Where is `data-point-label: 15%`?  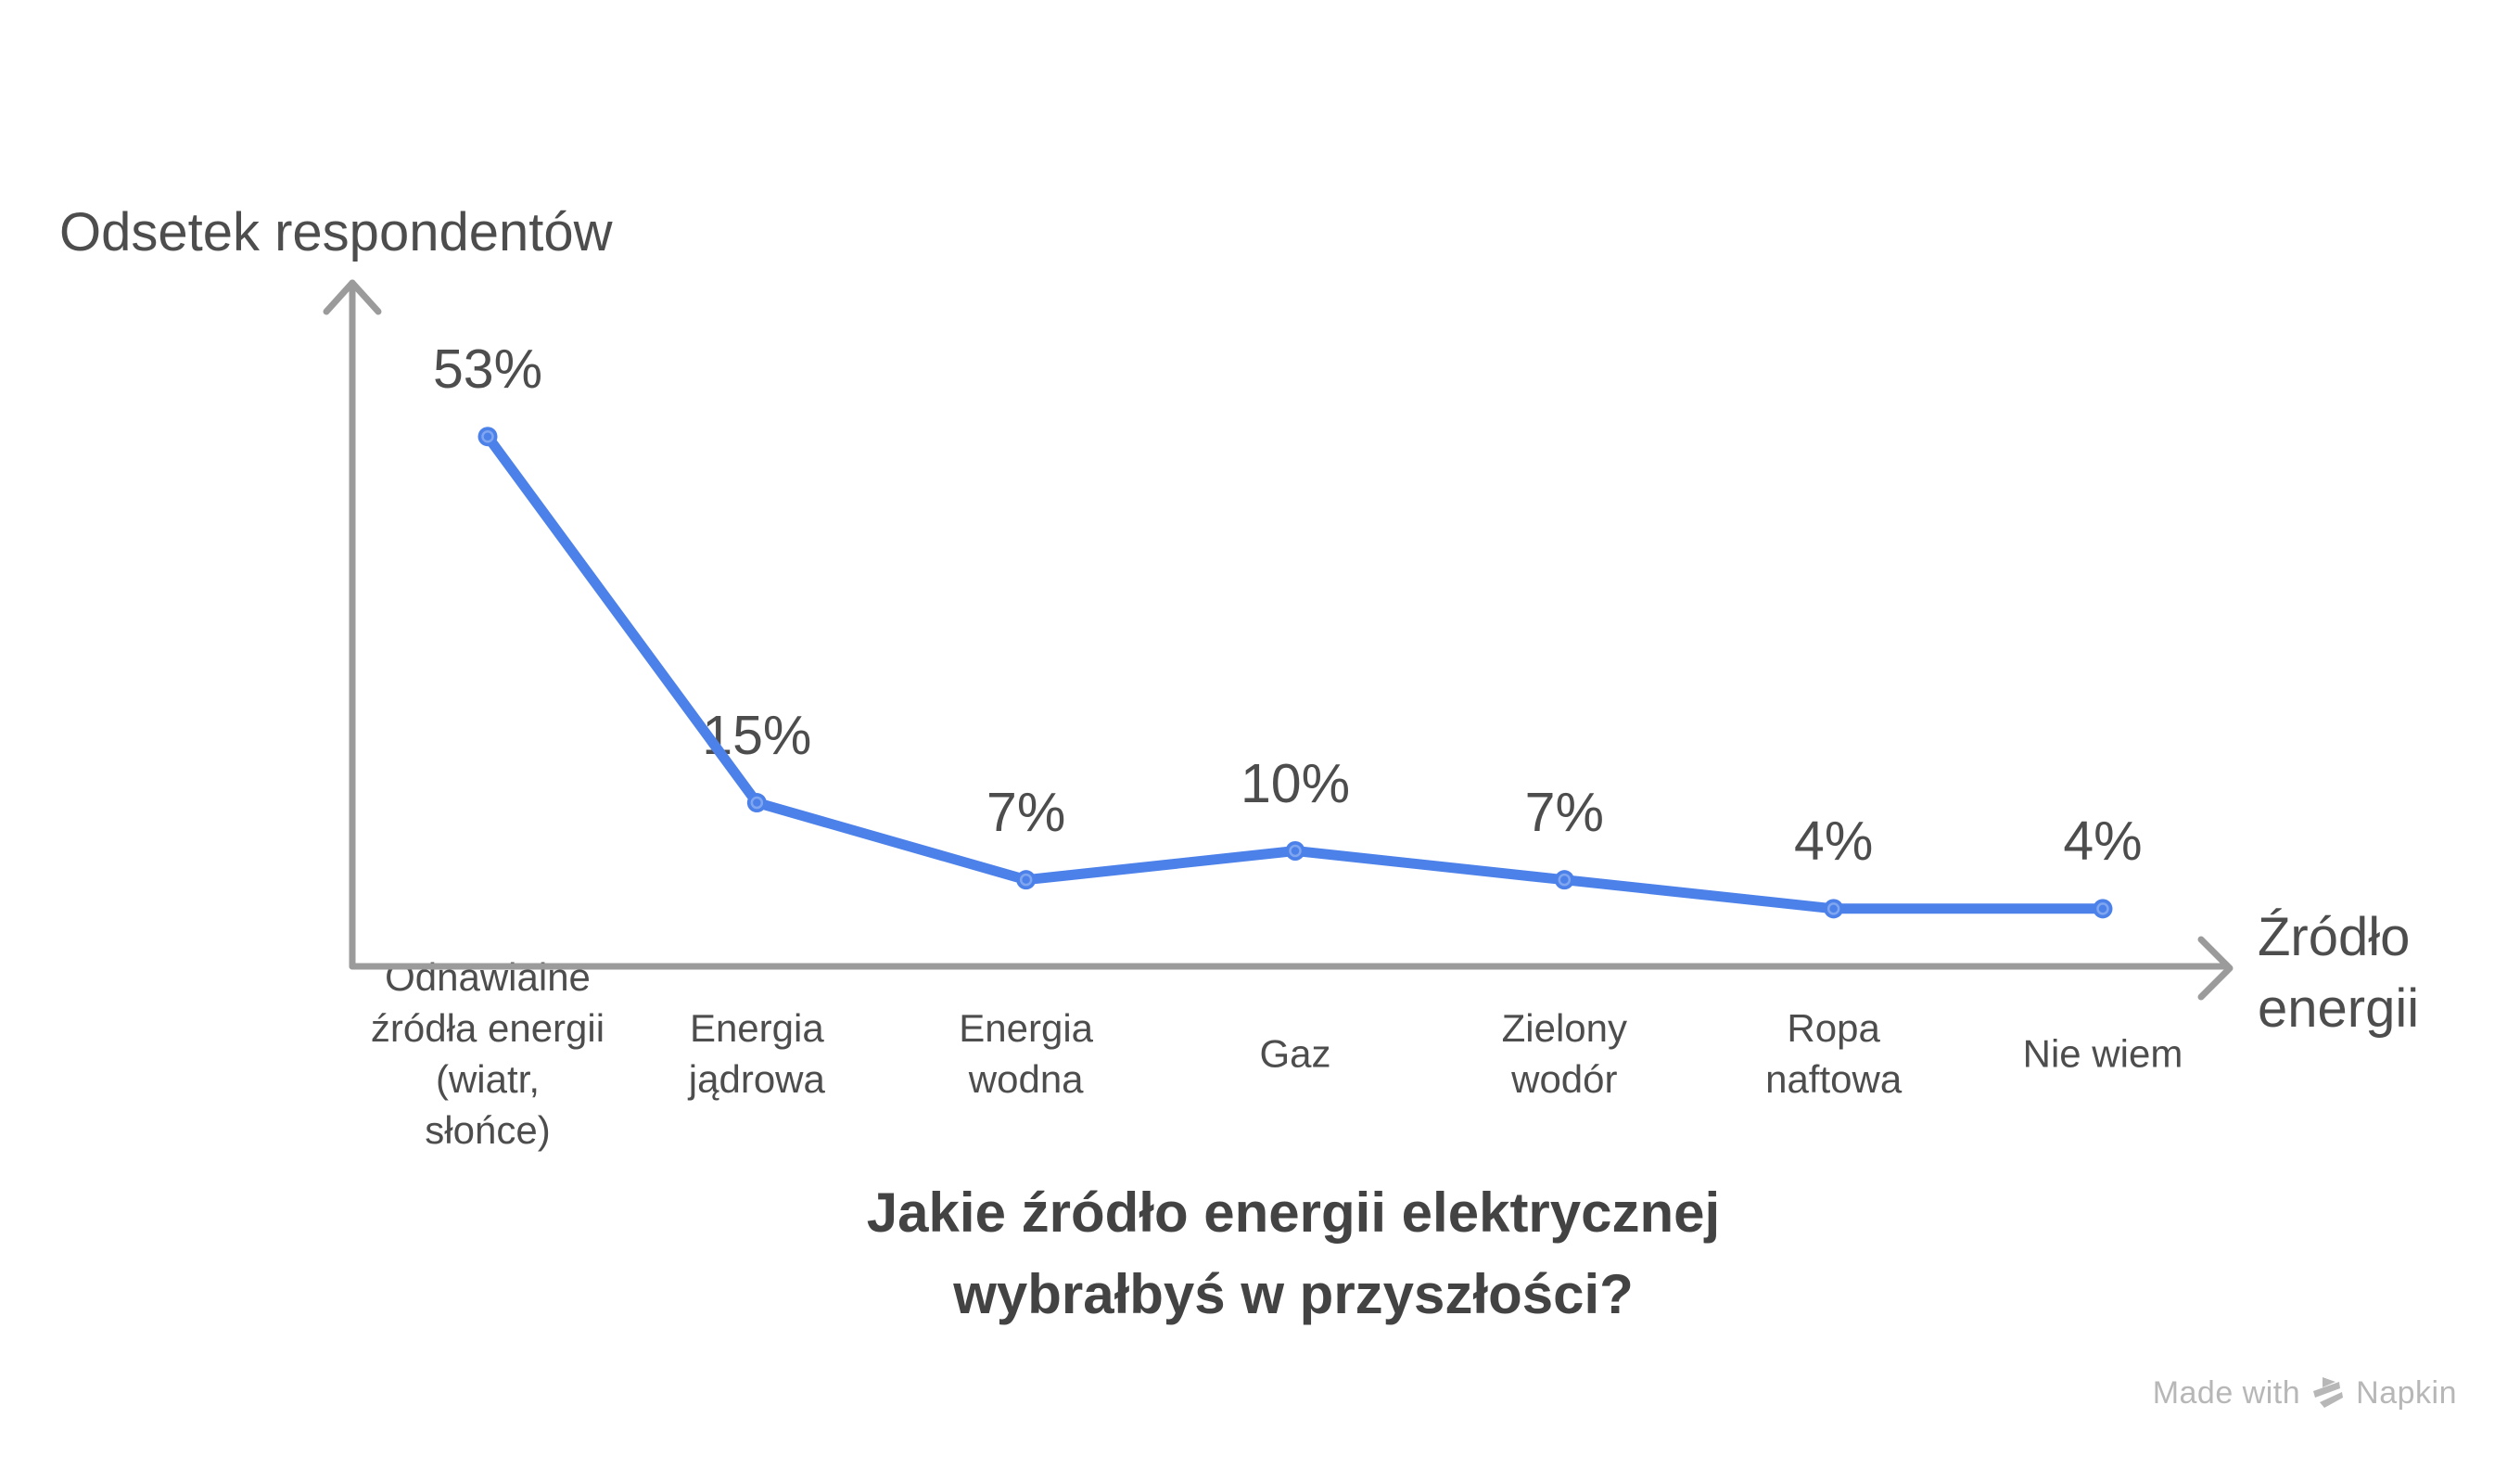
data-point-label: 15% is located at coordinates (757, 735).